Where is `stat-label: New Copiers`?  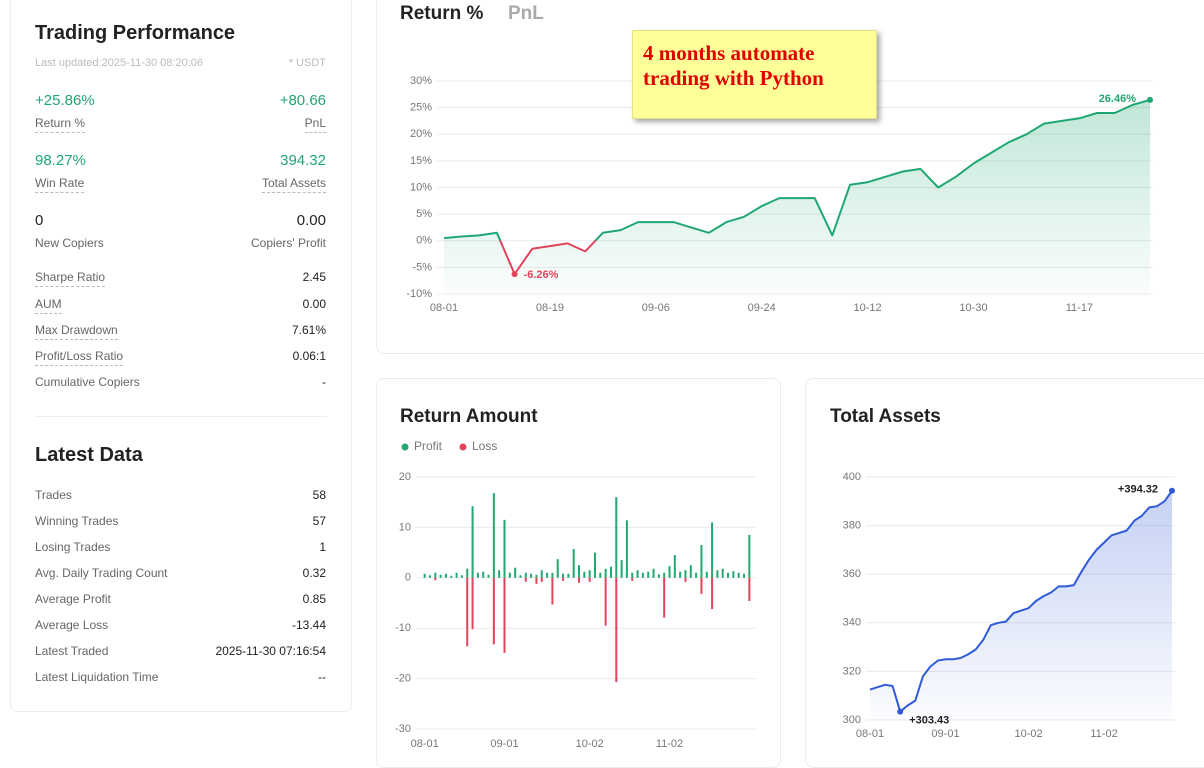
stat-label: New Copiers is located at coordinates (69, 243).